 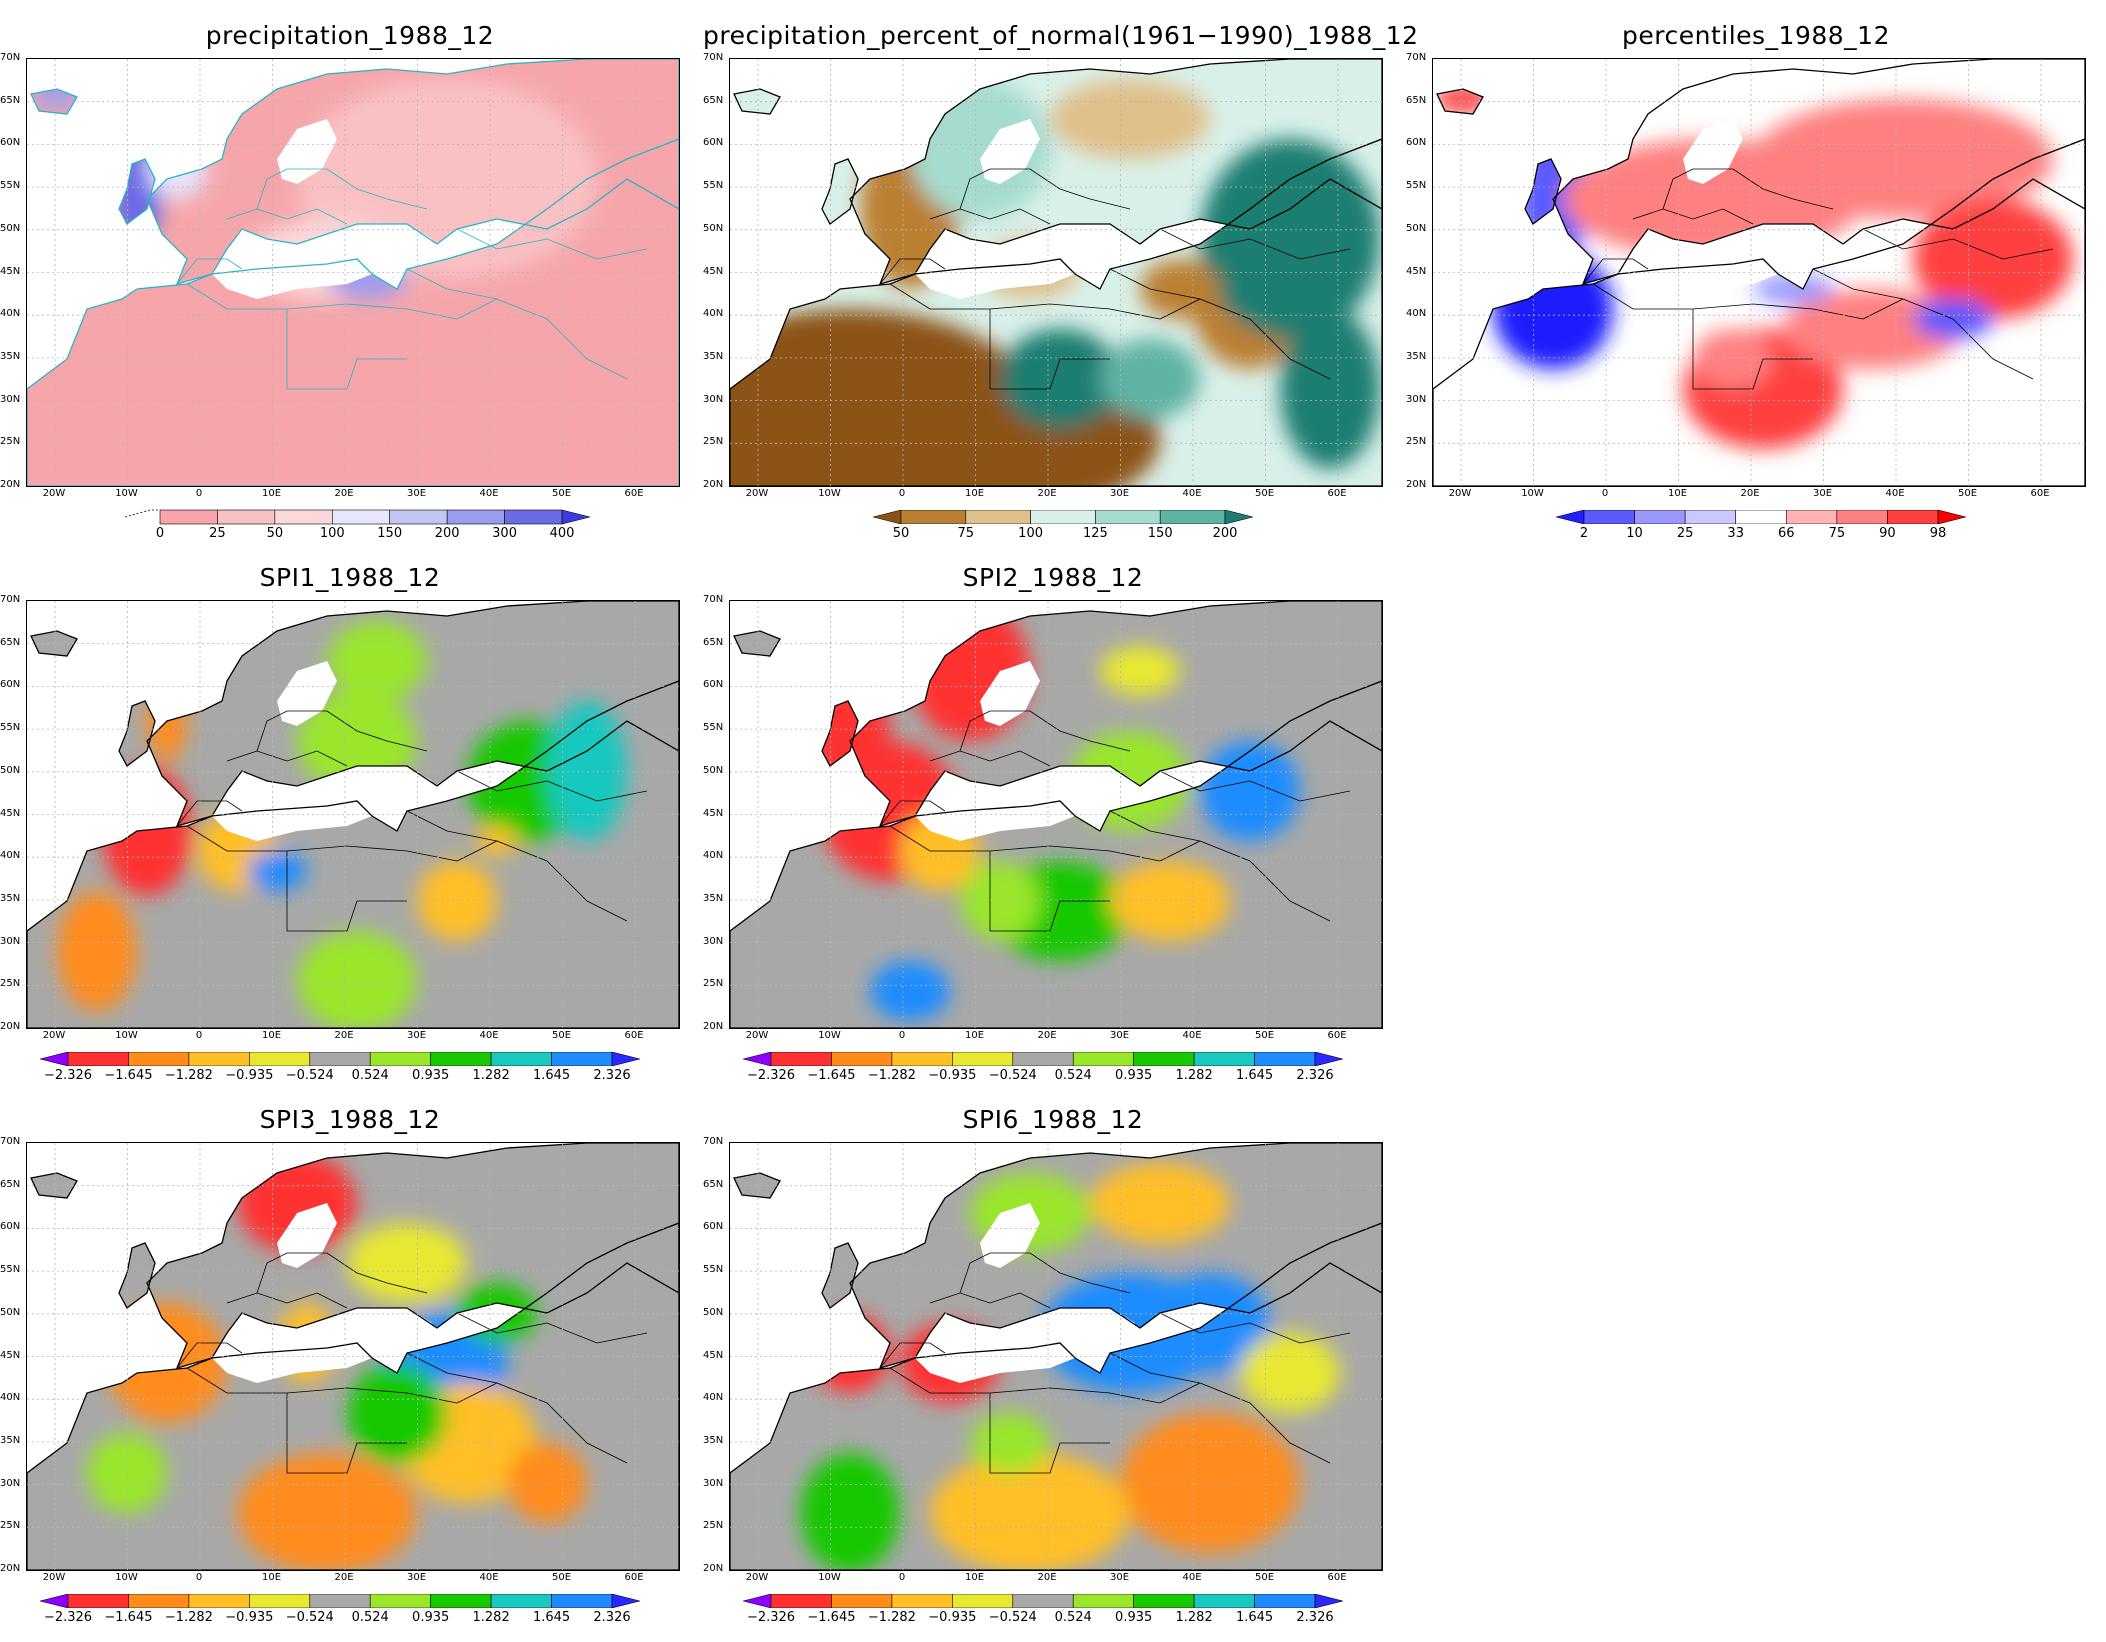 What do you see at coordinates (10, 813) in the screenshot?
I see `lat-label: 45N` at bounding box center [10, 813].